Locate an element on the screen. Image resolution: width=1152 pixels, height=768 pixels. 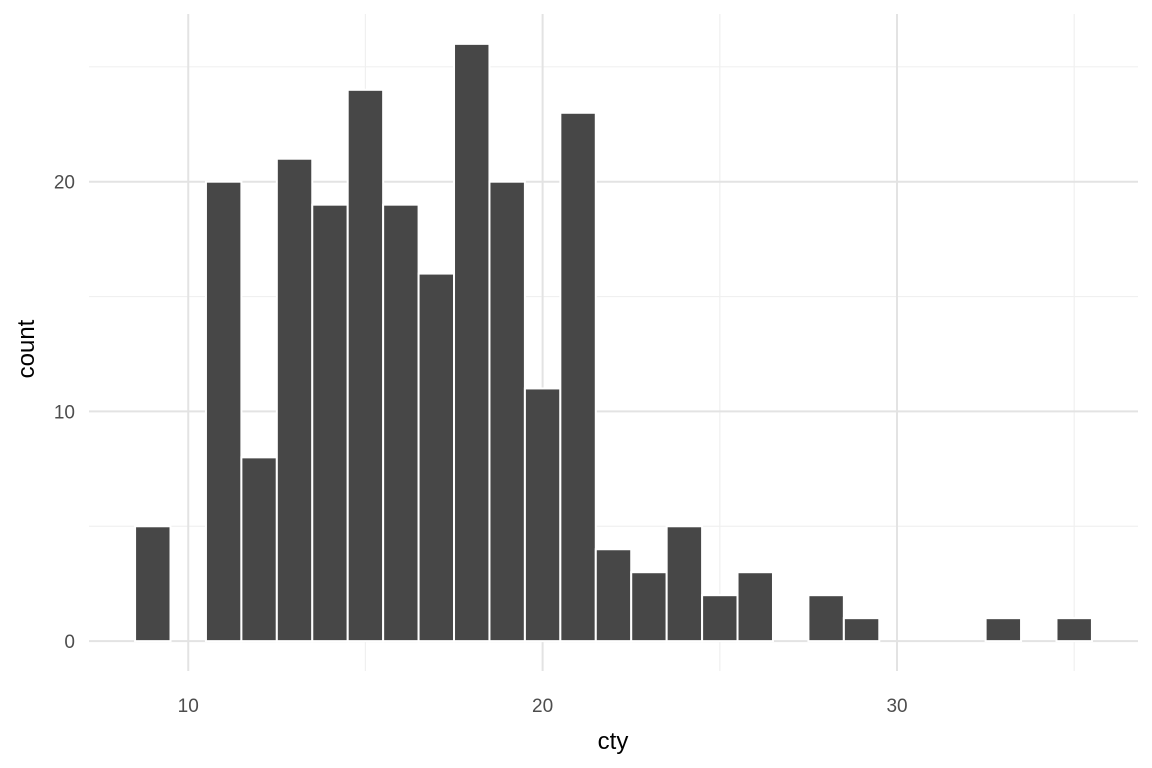
y-tick-label: 10 is located at coordinates (64, 412).